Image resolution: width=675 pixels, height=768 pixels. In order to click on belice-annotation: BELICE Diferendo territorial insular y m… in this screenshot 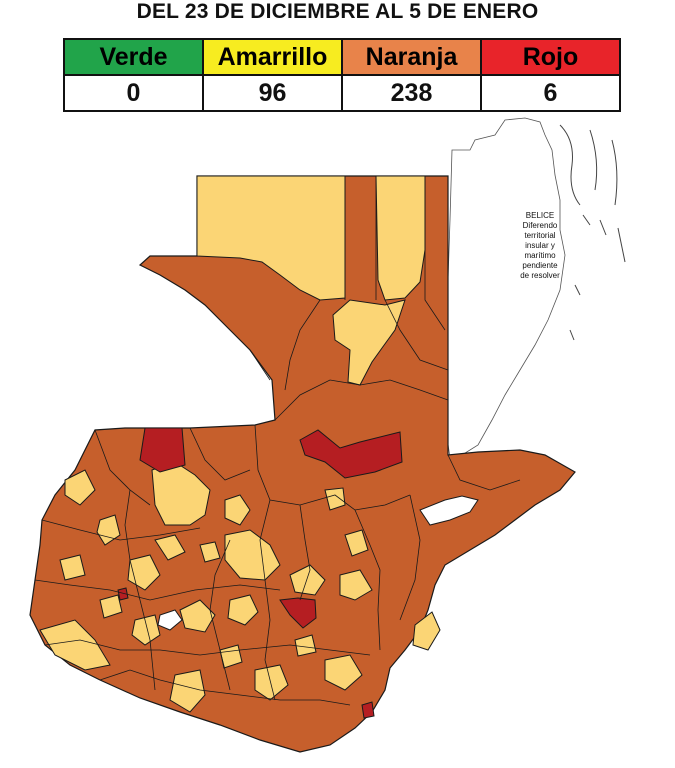, I will do `click(540, 245)`.